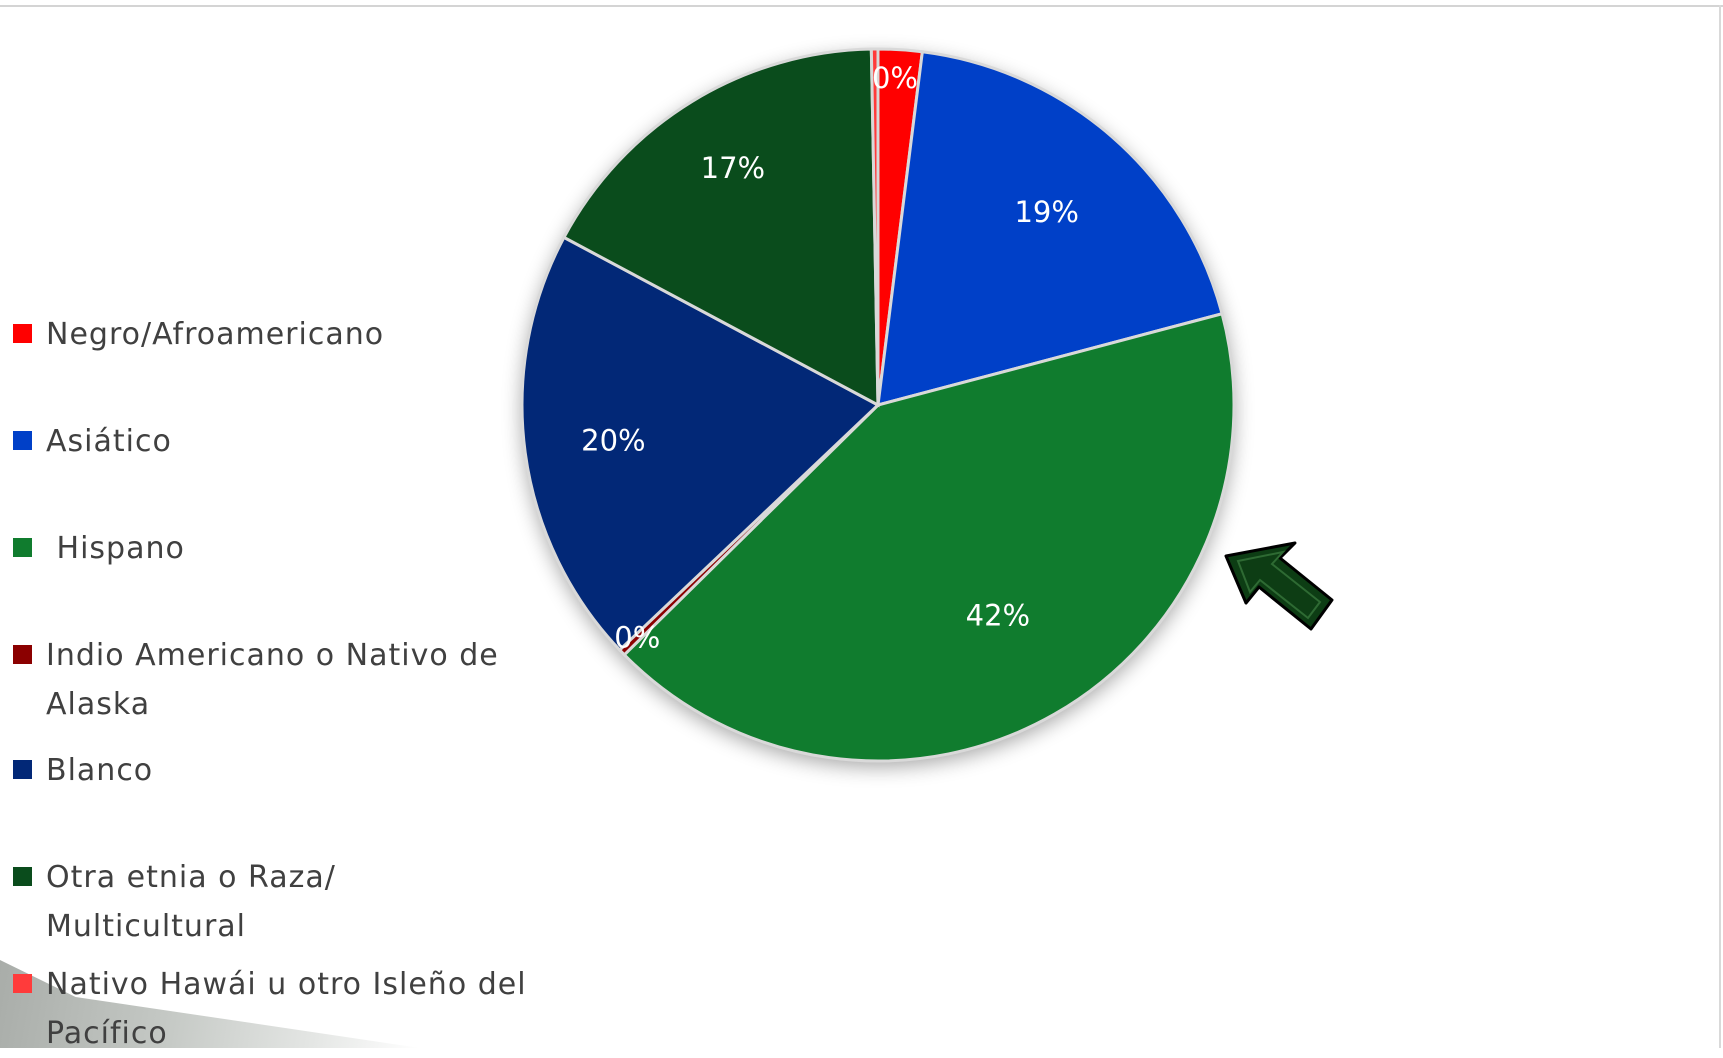 The width and height of the screenshot is (1723, 1058). What do you see at coordinates (100, 770) in the screenshot?
I see `legend-label: Blanco` at bounding box center [100, 770].